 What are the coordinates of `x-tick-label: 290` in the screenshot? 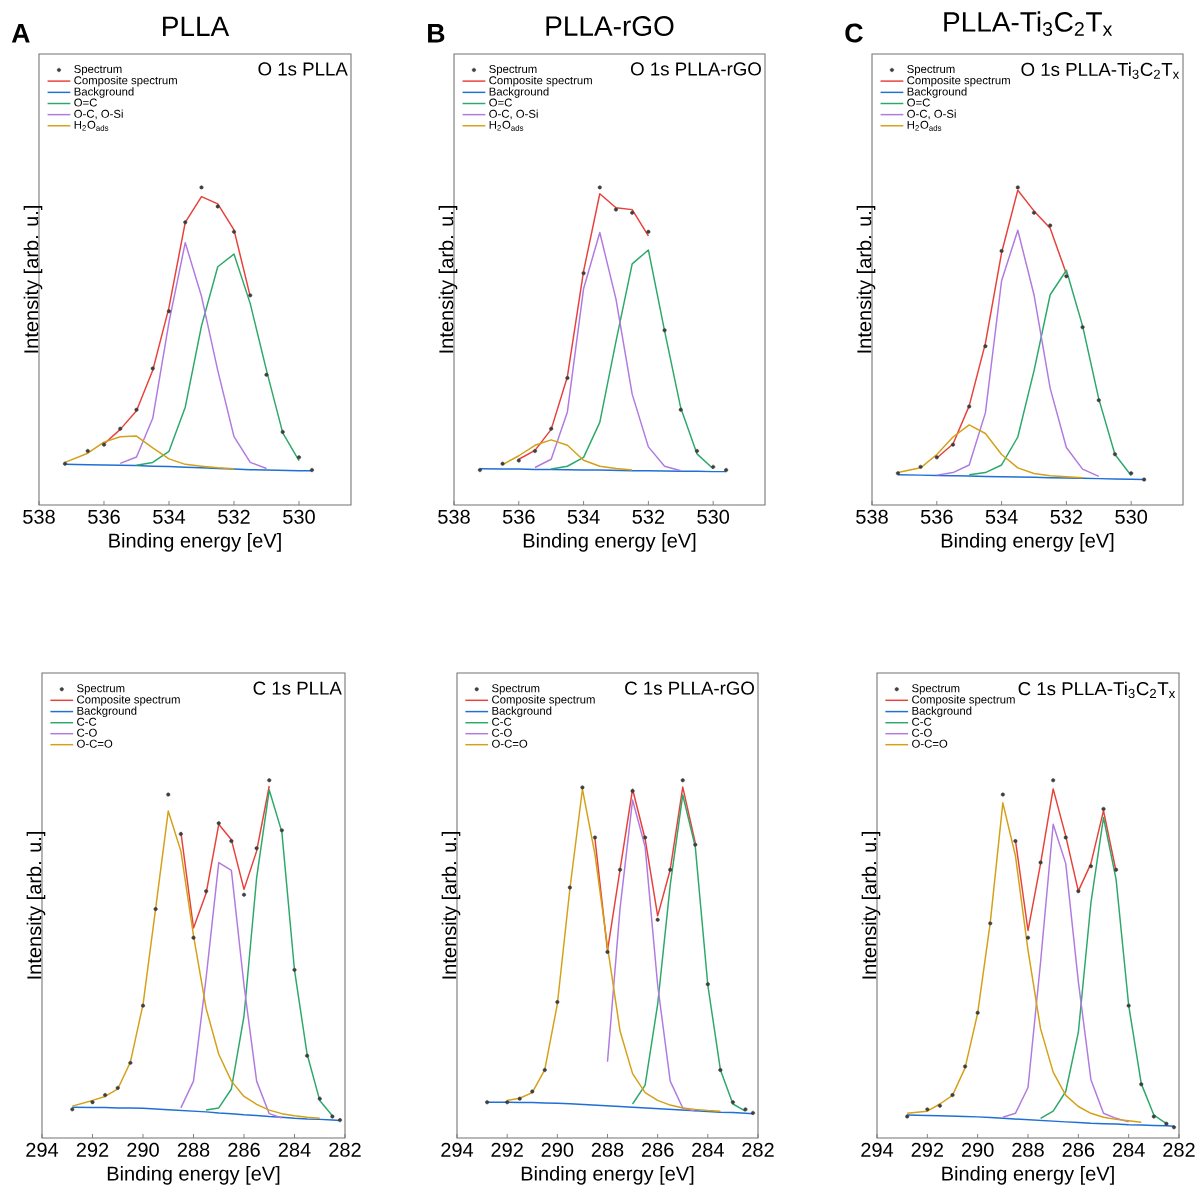 It's located at (977, 1149).